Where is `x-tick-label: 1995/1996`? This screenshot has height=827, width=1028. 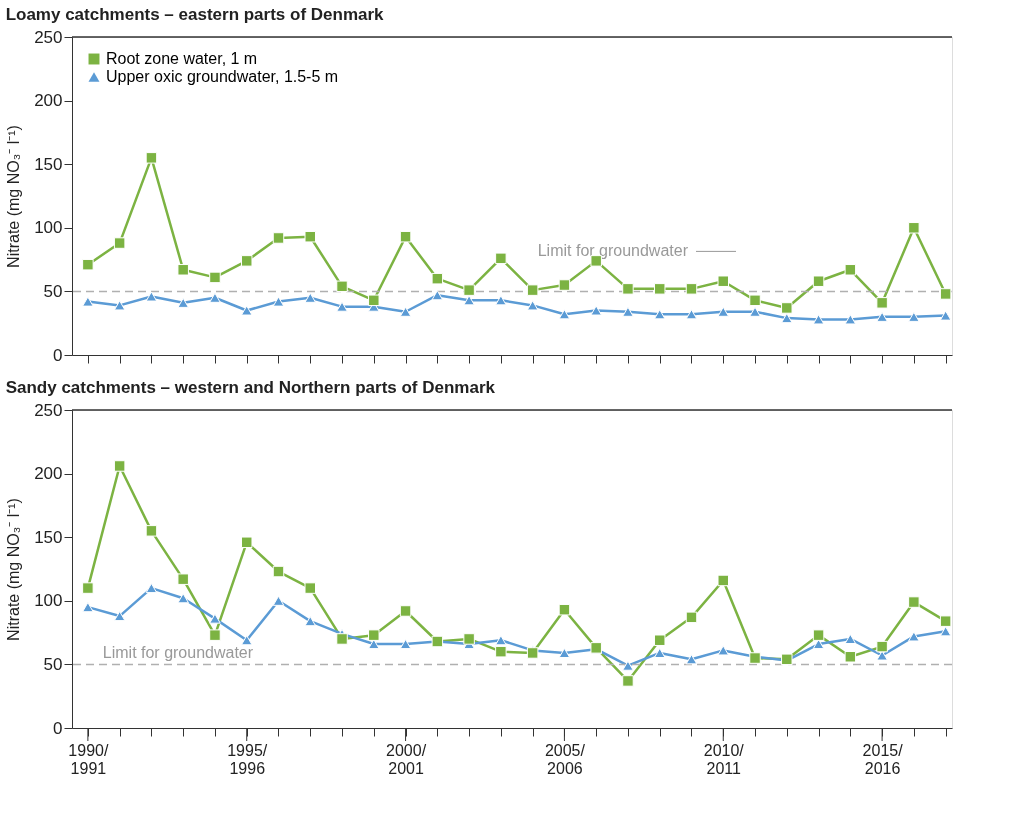 x-tick-label: 1995/1996 is located at coordinates (247, 759).